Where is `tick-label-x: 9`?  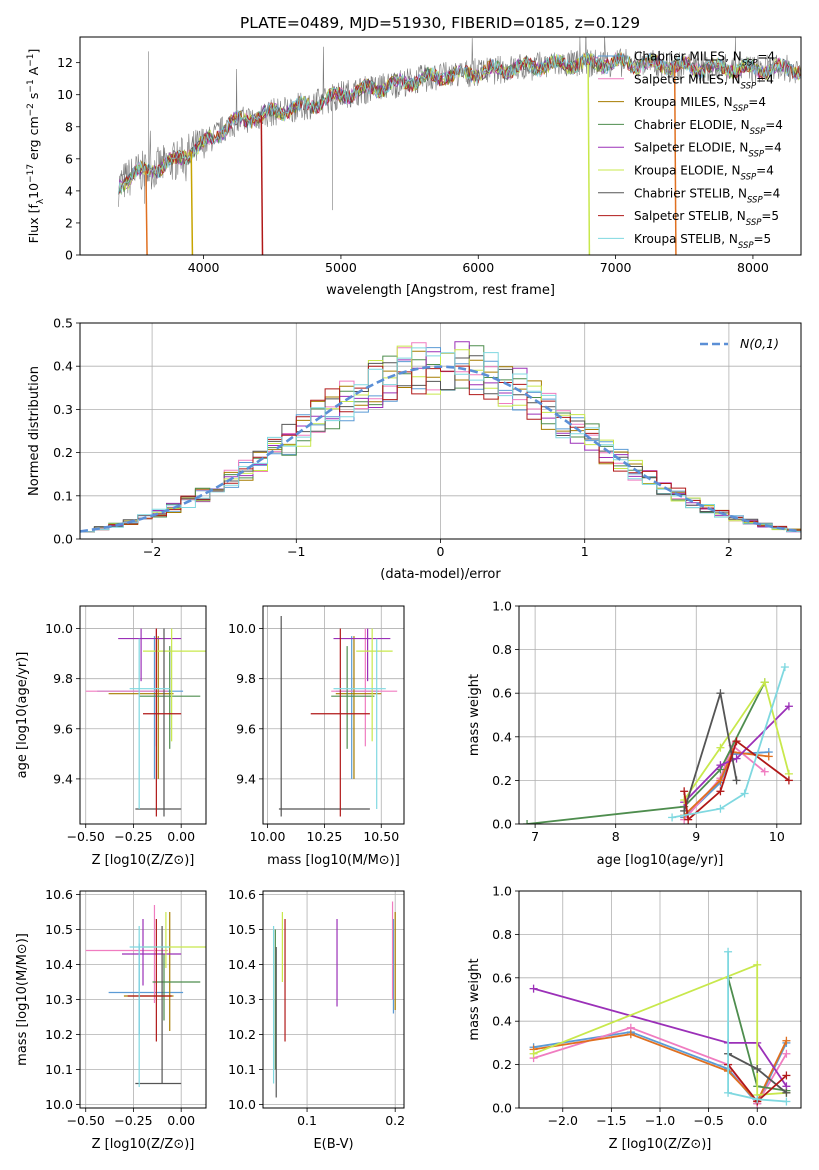 tick-label-x: 9 is located at coordinates (696, 836).